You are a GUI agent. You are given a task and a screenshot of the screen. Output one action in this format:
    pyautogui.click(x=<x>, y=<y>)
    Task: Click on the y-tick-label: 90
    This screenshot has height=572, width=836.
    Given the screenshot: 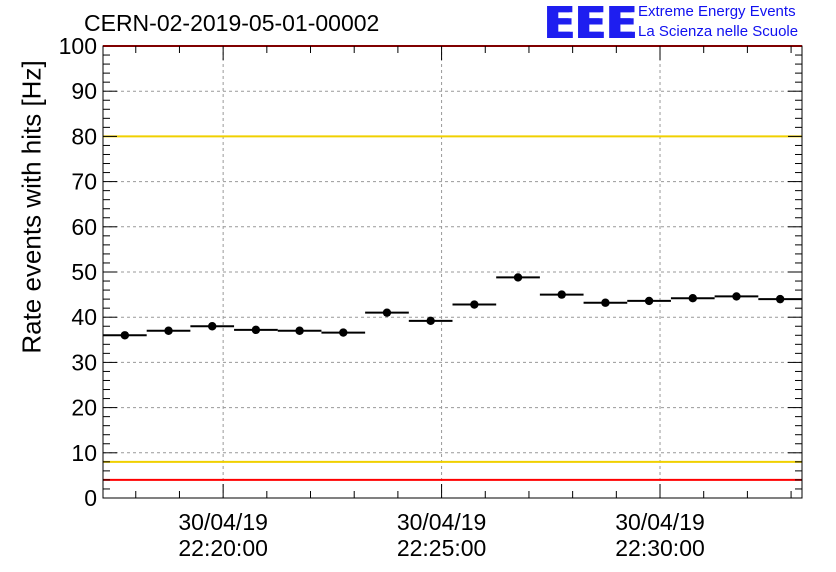 What is the action you would take?
    pyautogui.click(x=84, y=91)
    